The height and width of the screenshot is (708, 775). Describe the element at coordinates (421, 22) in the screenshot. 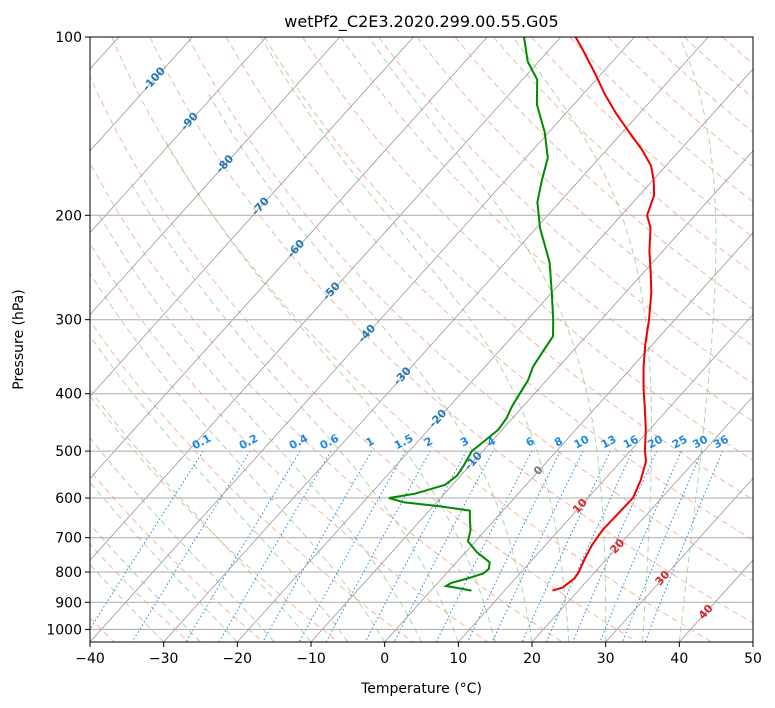

I see `chart-title: wetPf2_C2E3.2020.299.00.55.G05` at that location.